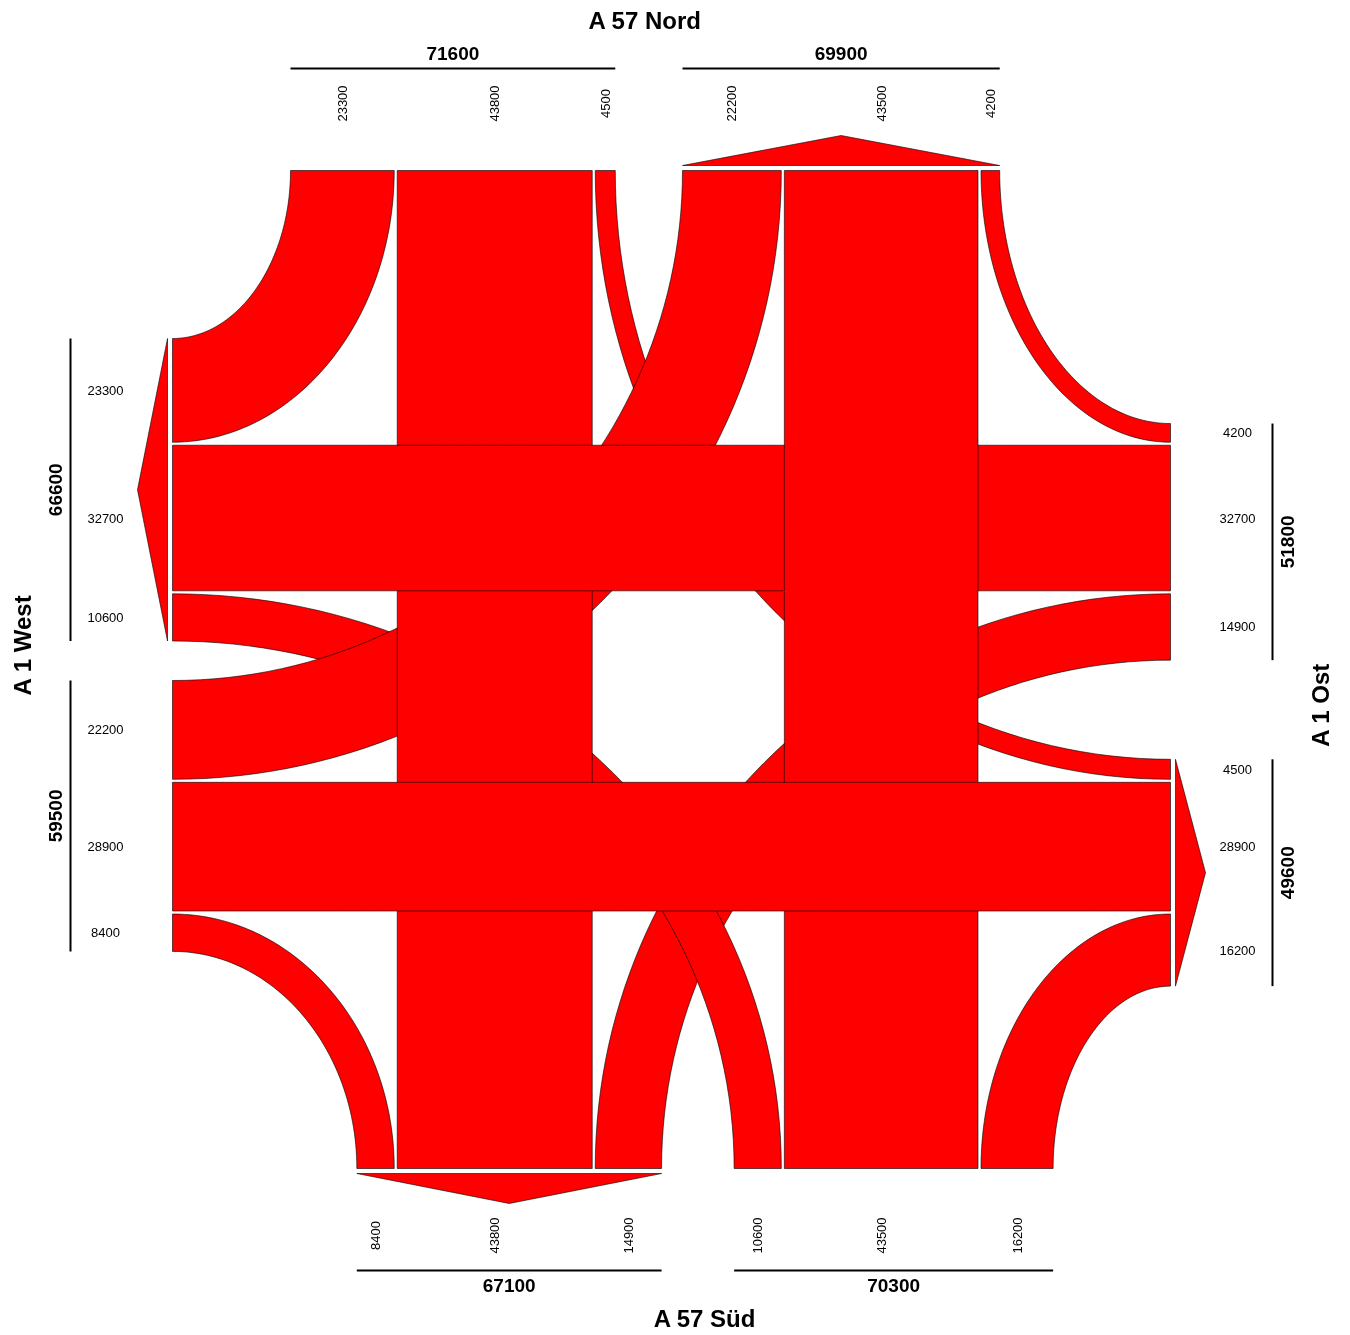 Image resolution: width=1350 pixels, height=1335 pixels. I want to click on text: 59500, so click(55, 816).